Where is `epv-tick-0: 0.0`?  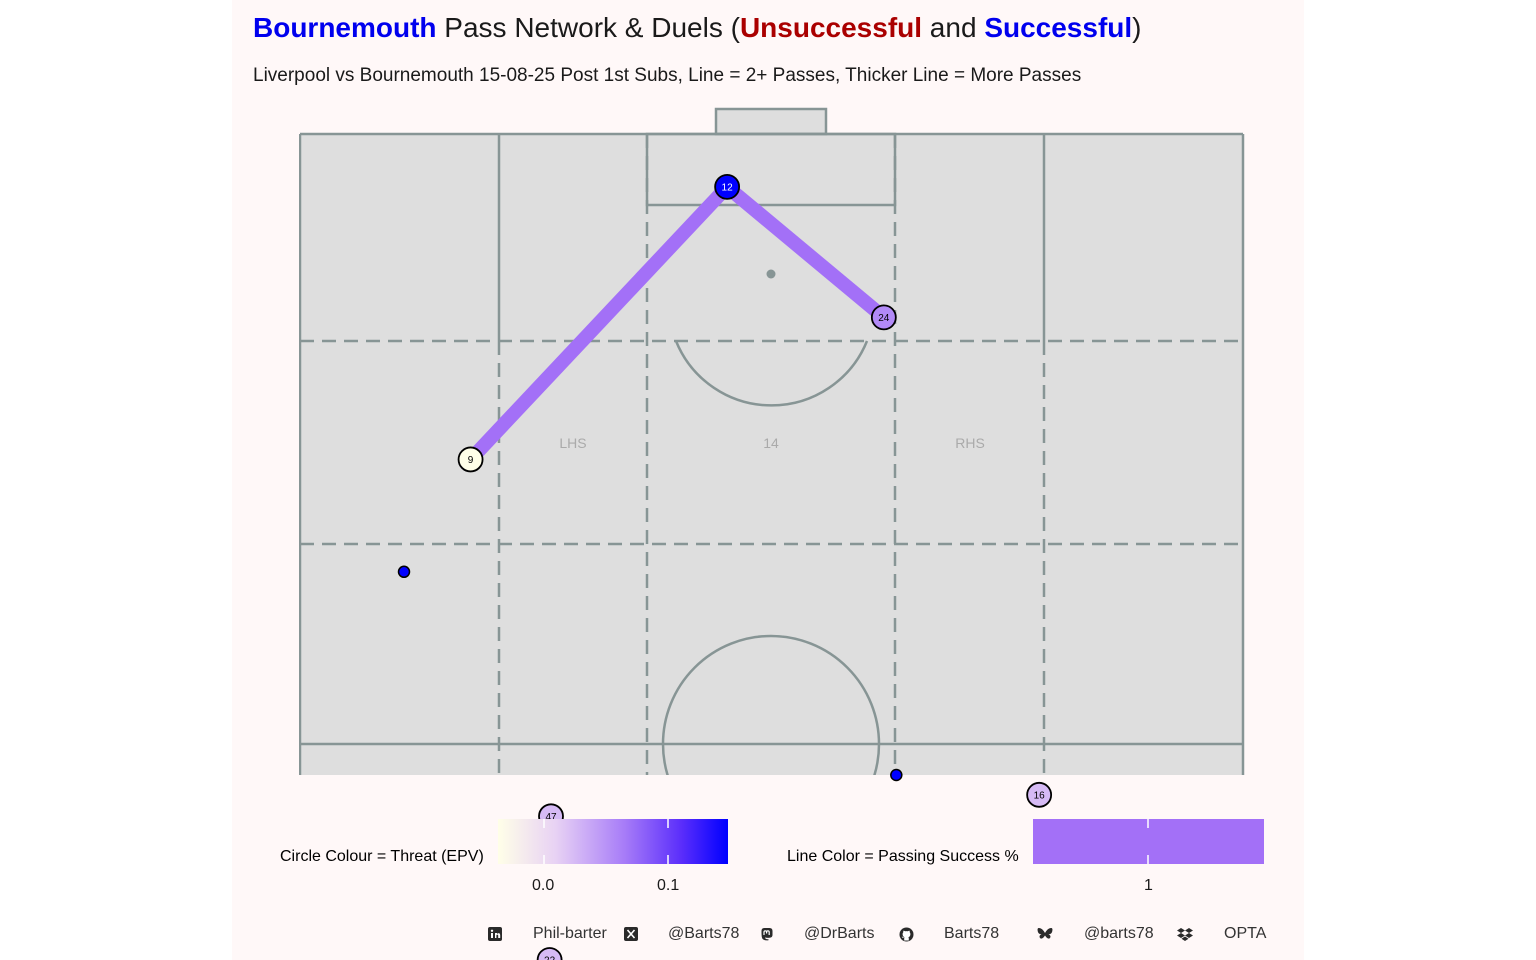
epv-tick-0: 0.0 is located at coordinates (543, 885).